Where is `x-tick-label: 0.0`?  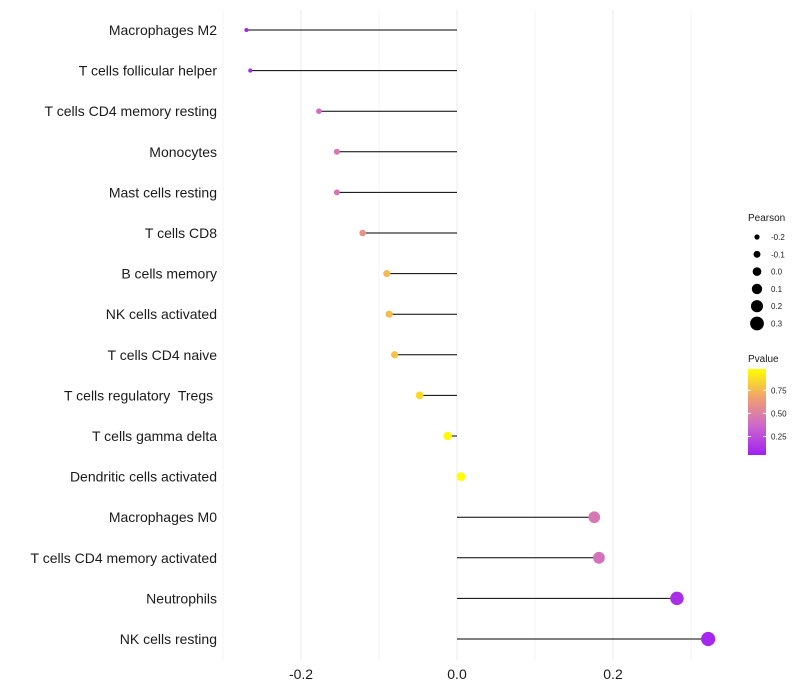
x-tick-label: 0.0 is located at coordinates (457, 674).